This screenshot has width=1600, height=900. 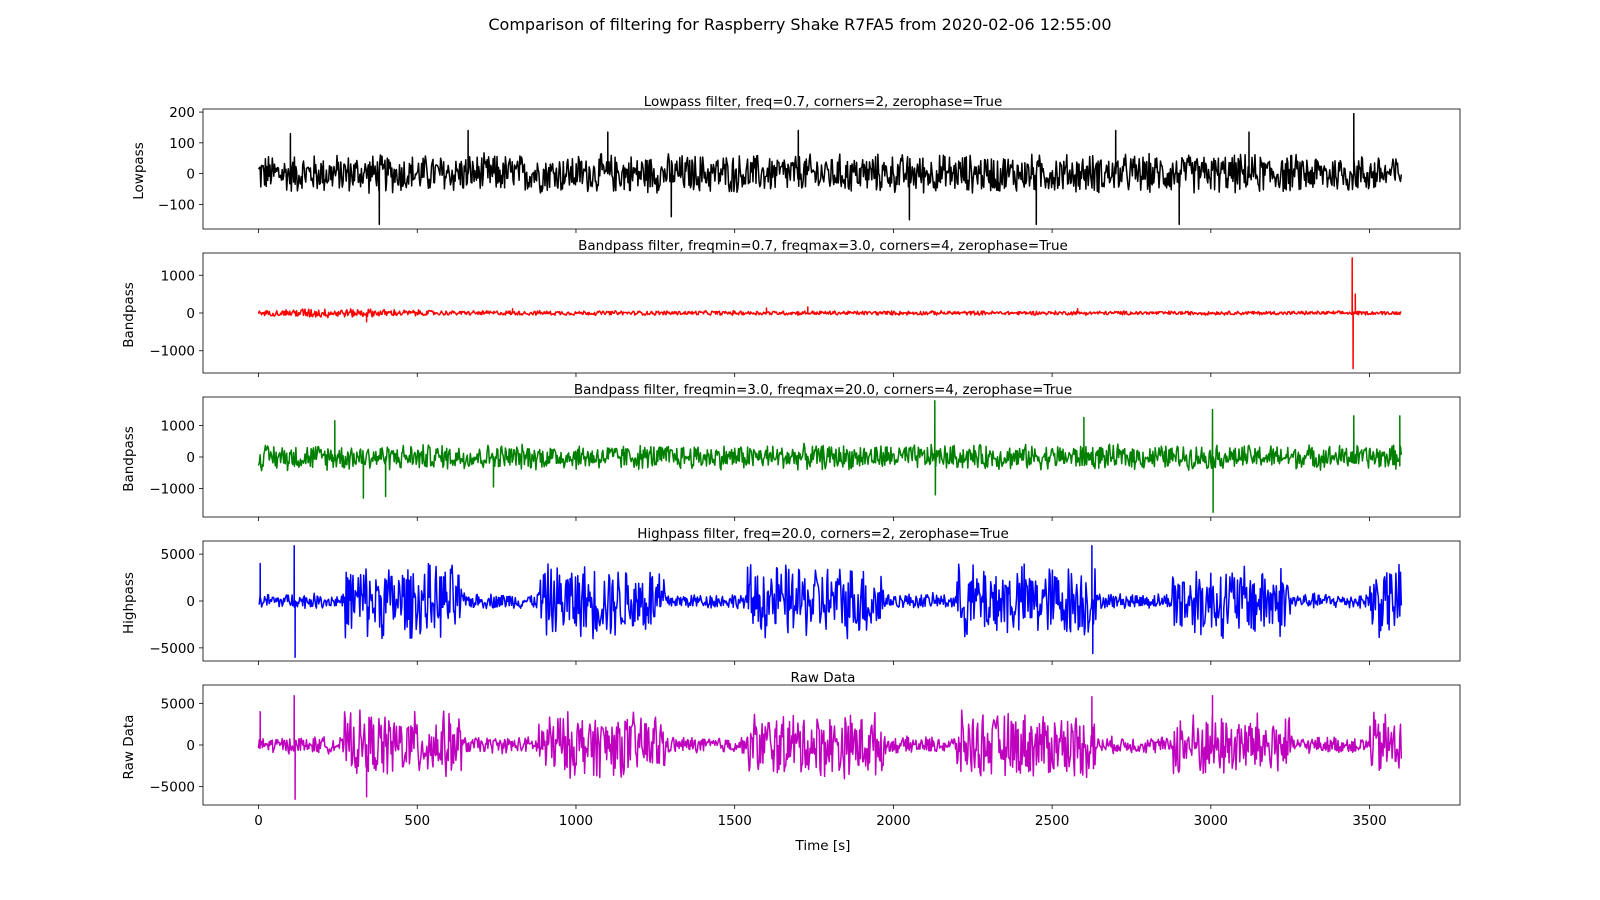 What do you see at coordinates (823, 678) in the screenshot?
I see `panel-title: Raw Data` at bounding box center [823, 678].